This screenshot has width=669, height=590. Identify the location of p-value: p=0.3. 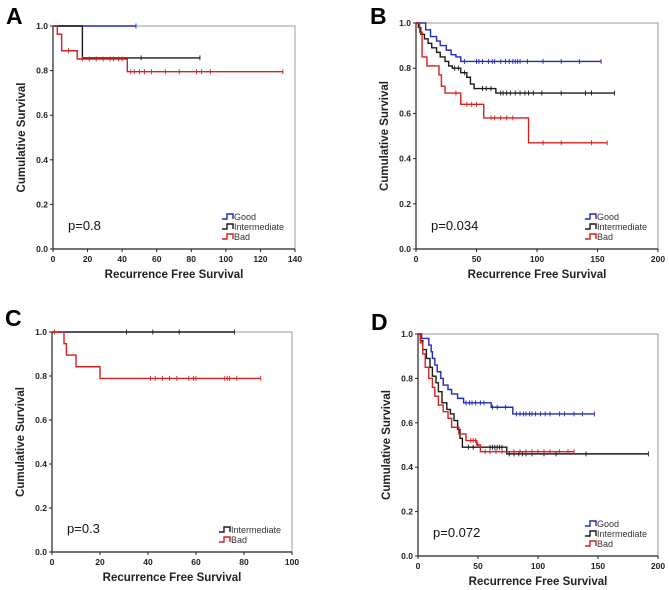
(83, 528).